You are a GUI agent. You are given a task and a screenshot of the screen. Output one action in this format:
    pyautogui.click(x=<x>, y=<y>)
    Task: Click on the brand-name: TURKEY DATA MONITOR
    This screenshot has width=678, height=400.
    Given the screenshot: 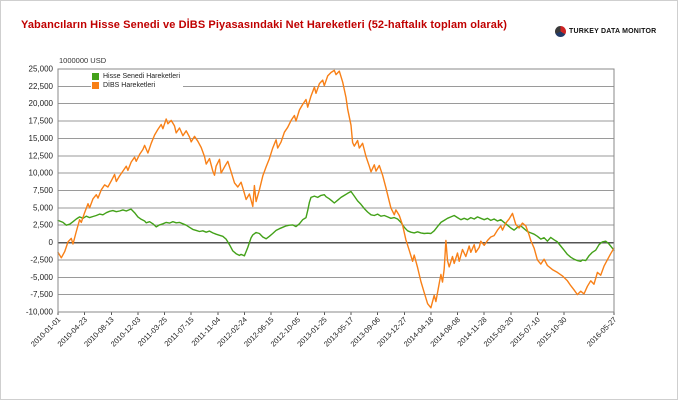 What is the action you would take?
    pyautogui.click(x=613, y=31)
    